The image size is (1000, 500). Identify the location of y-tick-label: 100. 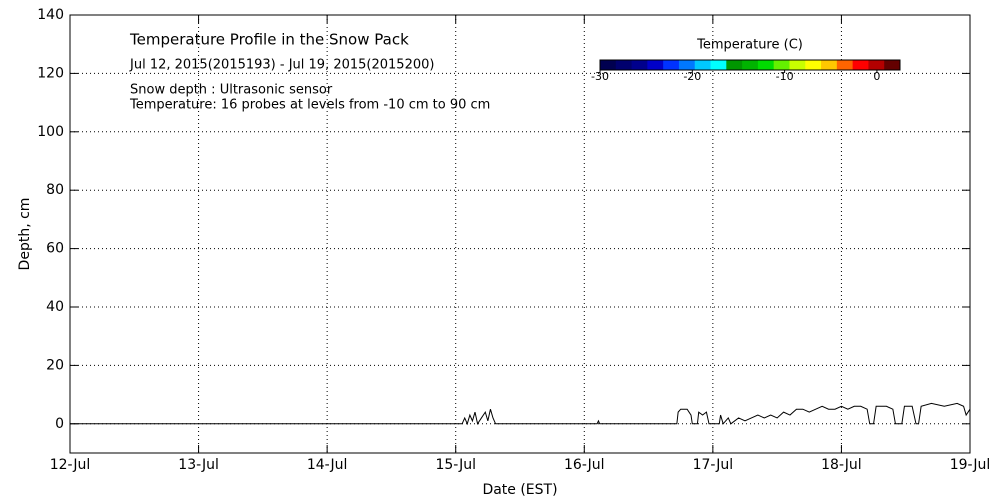
(50, 132).